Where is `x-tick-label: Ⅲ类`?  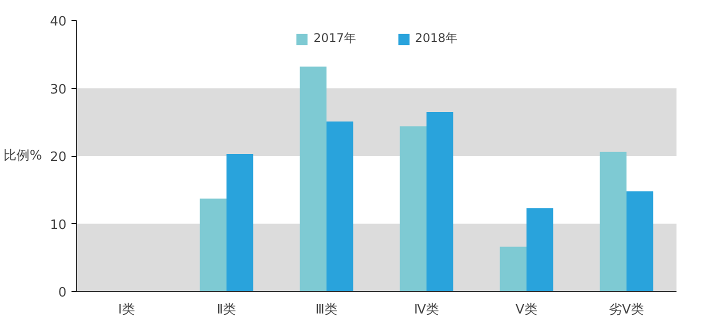
x-tick-label: Ⅲ类 is located at coordinates (327, 310).